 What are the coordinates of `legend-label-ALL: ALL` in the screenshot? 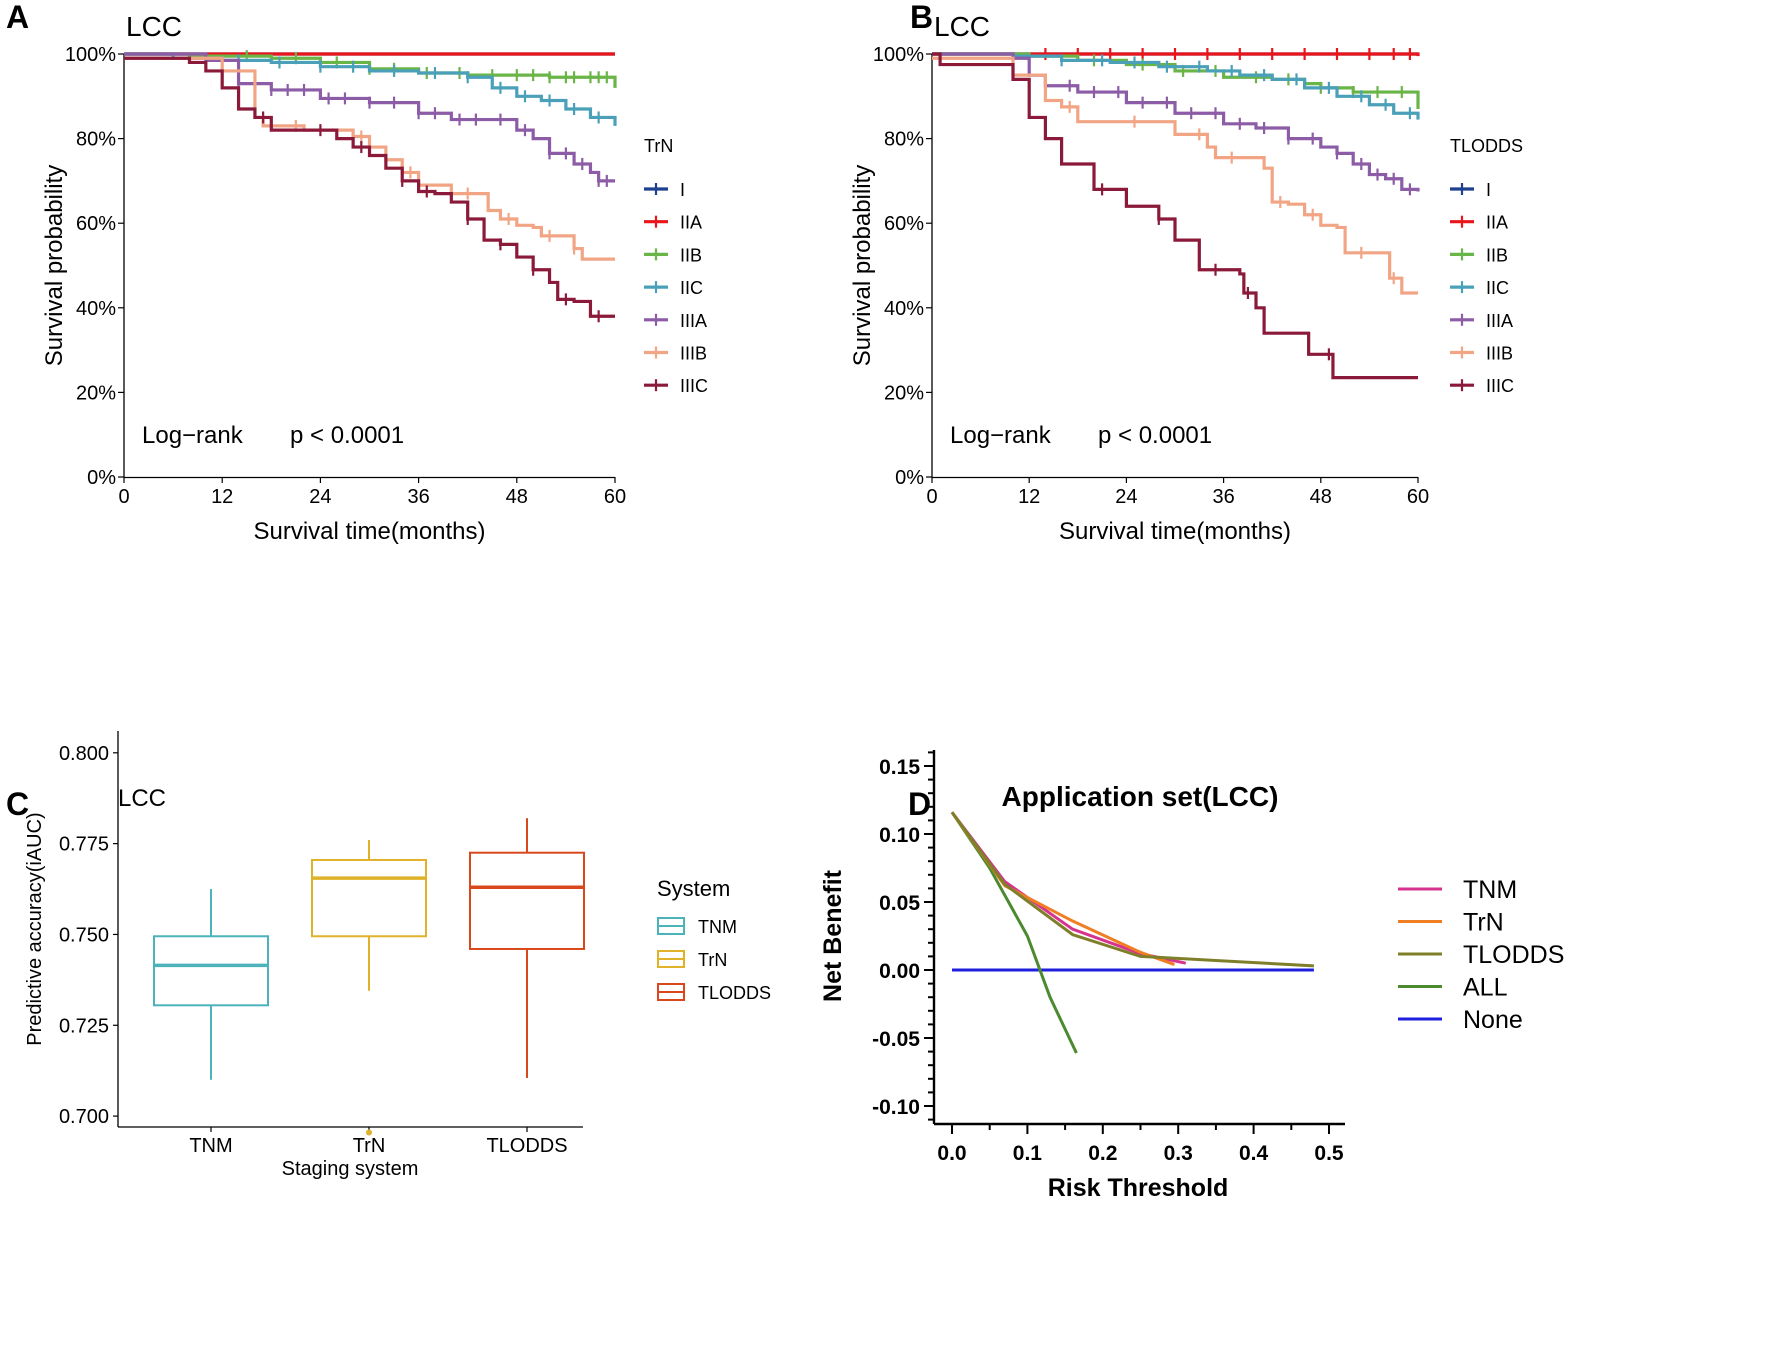 It's located at (1485, 988).